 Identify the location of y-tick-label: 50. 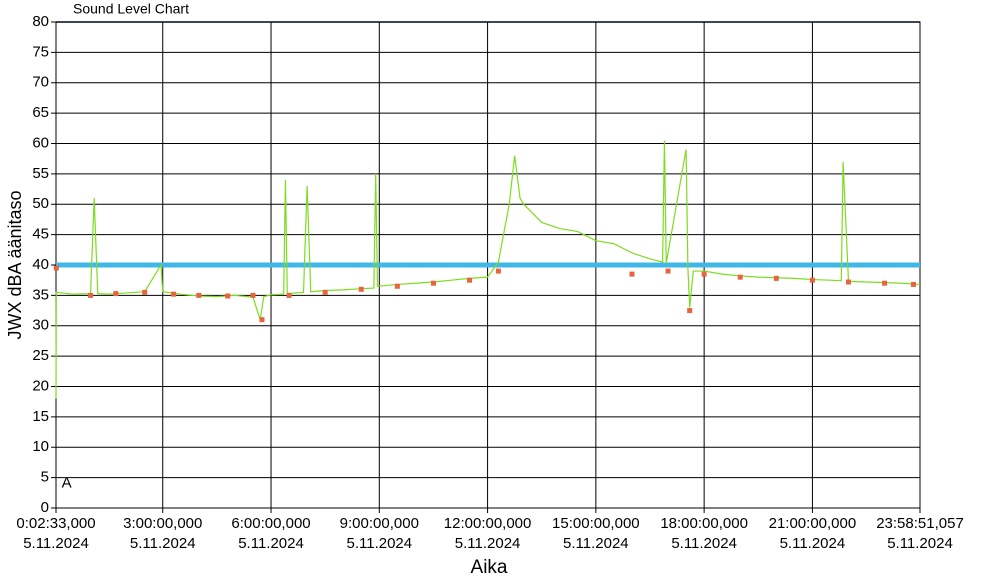
(40, 203).